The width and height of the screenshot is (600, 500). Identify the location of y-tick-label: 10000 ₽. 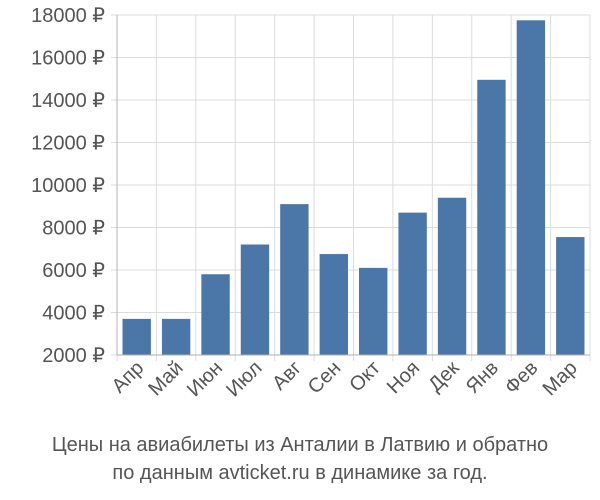
(68, 186).